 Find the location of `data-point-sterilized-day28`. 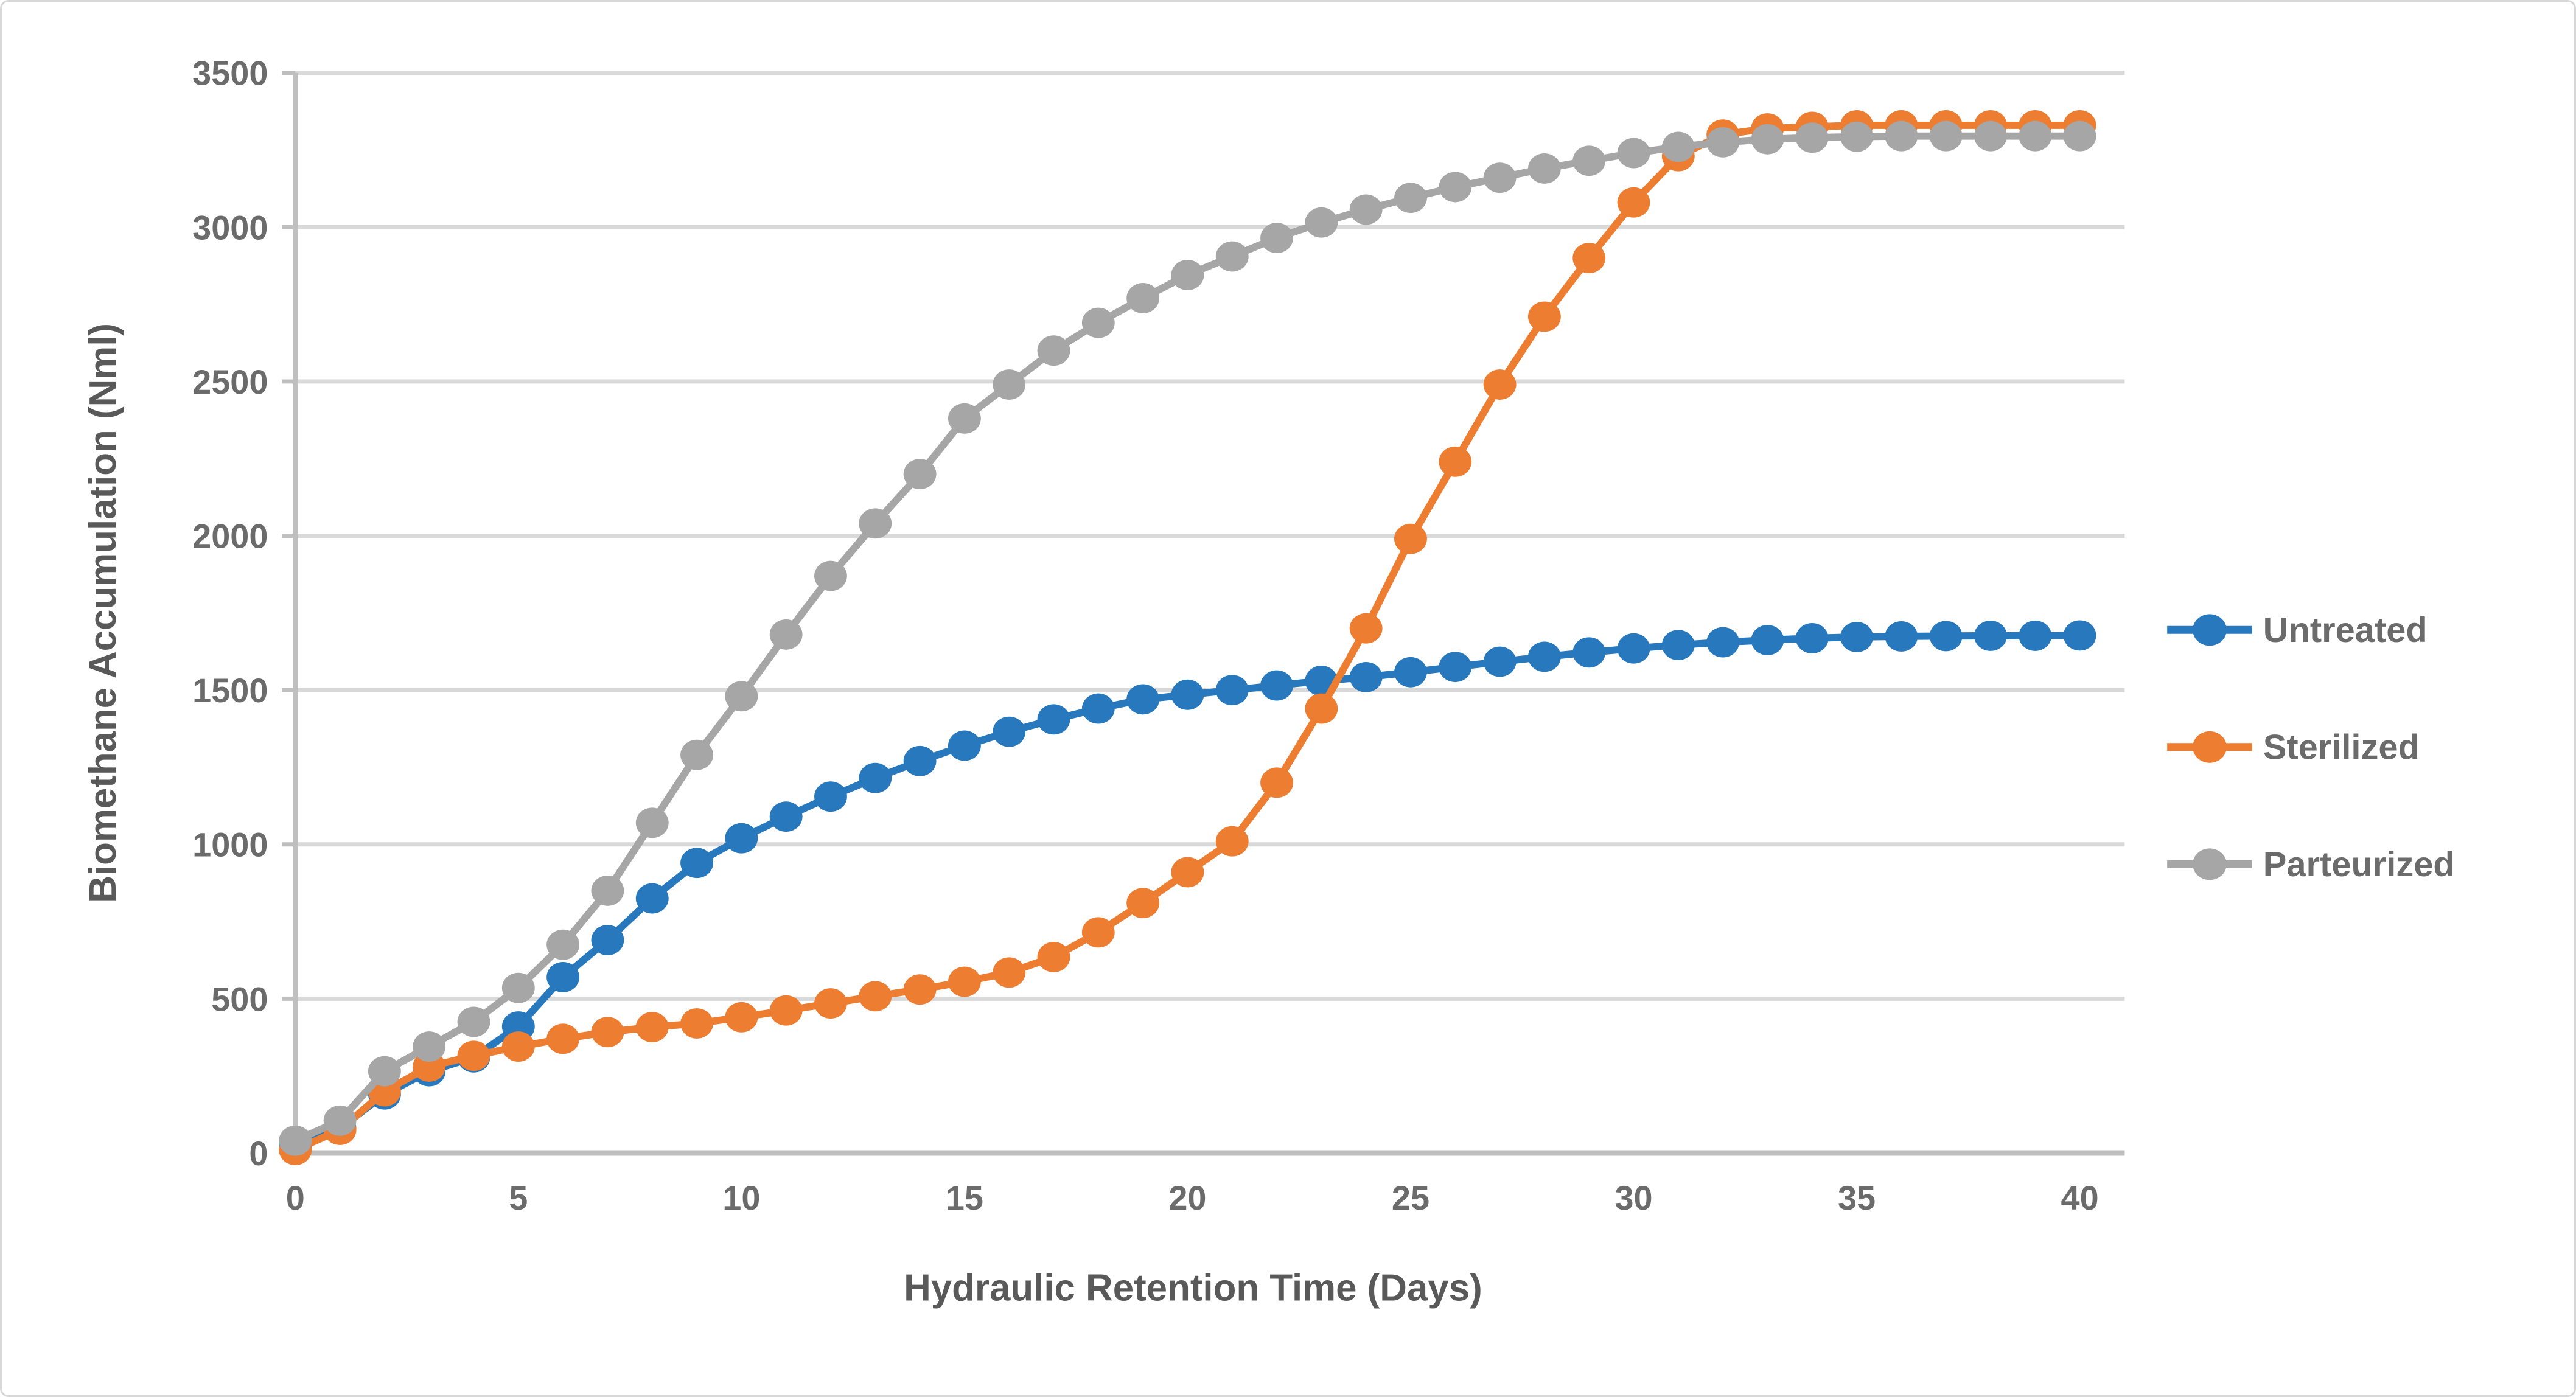

data-point-sterilized-day28 is located at coordinates (1544, 316).